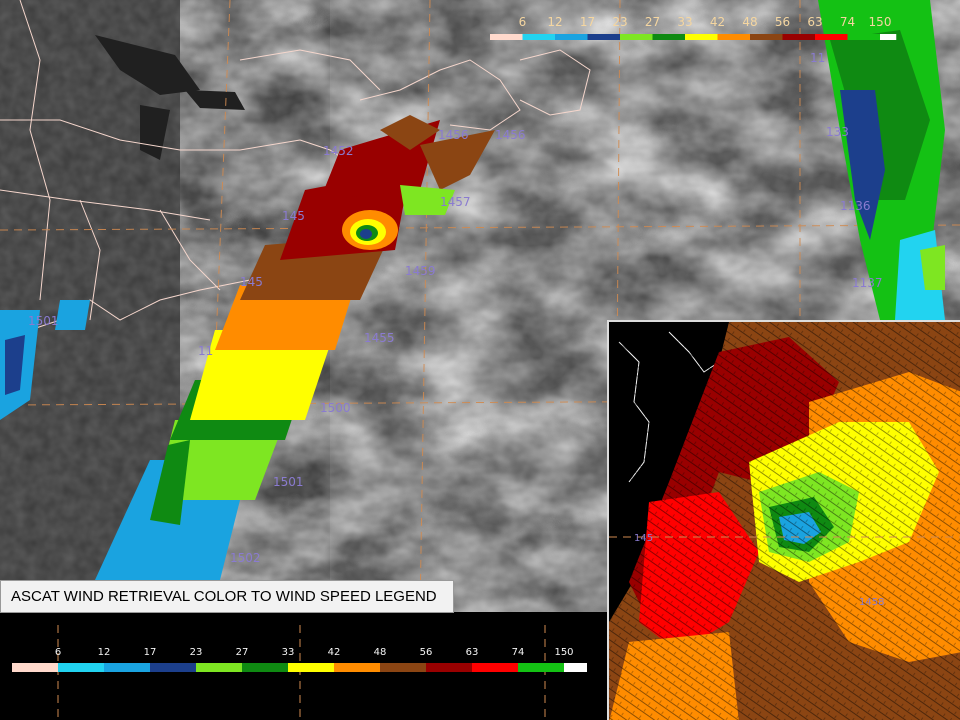  I want to click on top-color-legend: 6 12 17 23 27 33 42 48 56 63 74 150, so click(693, 27).